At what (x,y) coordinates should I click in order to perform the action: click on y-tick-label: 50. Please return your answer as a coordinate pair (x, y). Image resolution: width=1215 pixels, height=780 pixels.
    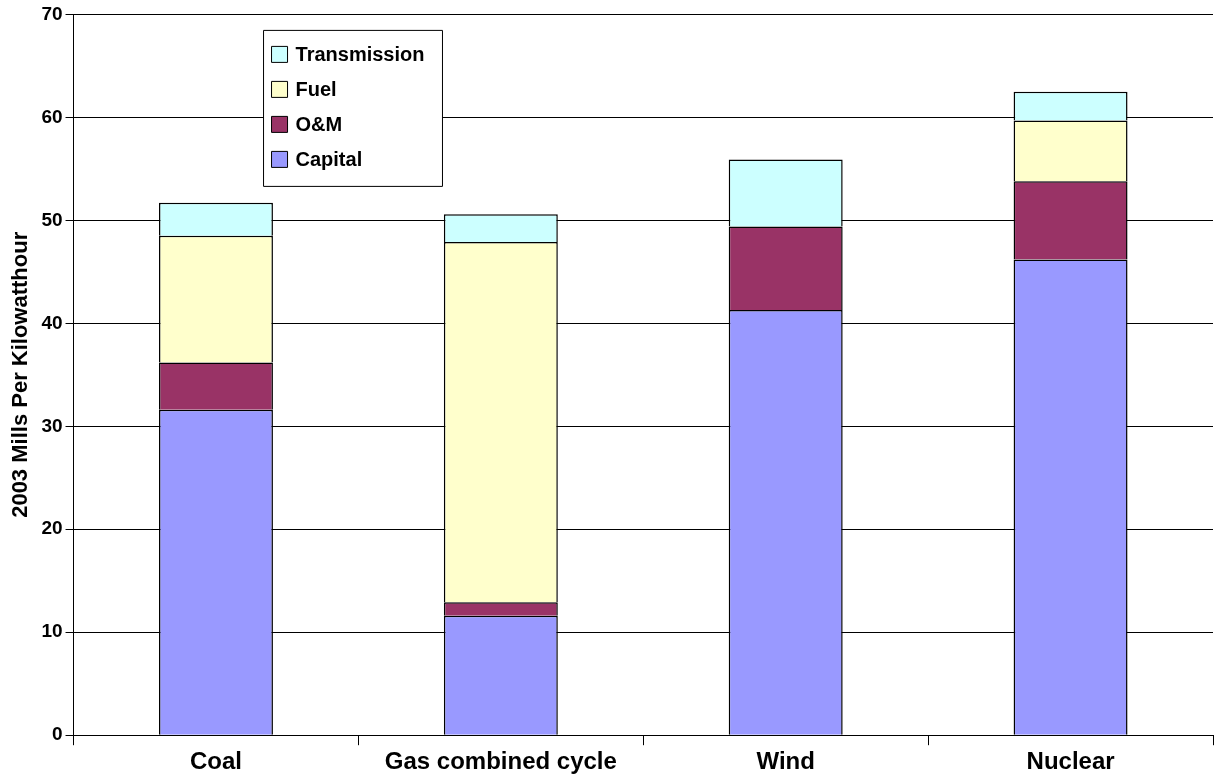
    Looking at the image, I should click on (52, 219).